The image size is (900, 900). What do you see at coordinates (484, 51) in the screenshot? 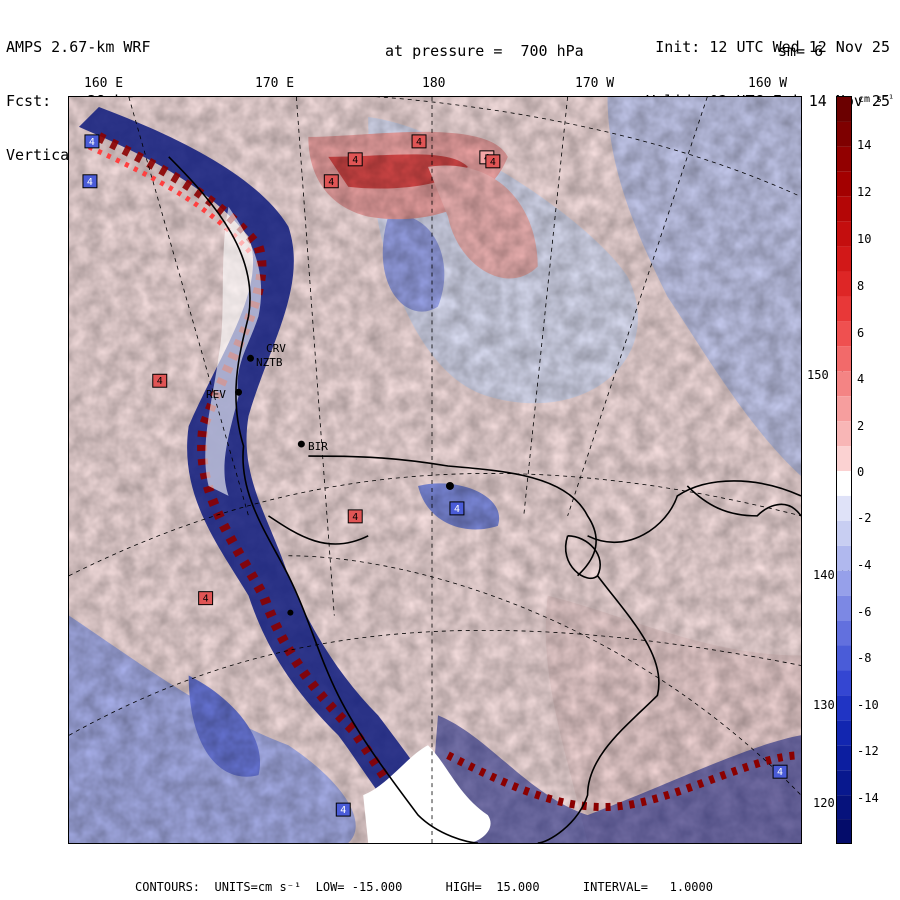
I see `pressure-level: at pressure = 700 hPa` at bounding box center [484, 51].